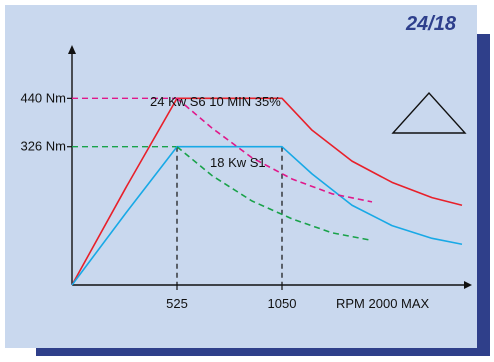  I want to click on y-tick-label-440: 440 Nm, so click(43, 97).